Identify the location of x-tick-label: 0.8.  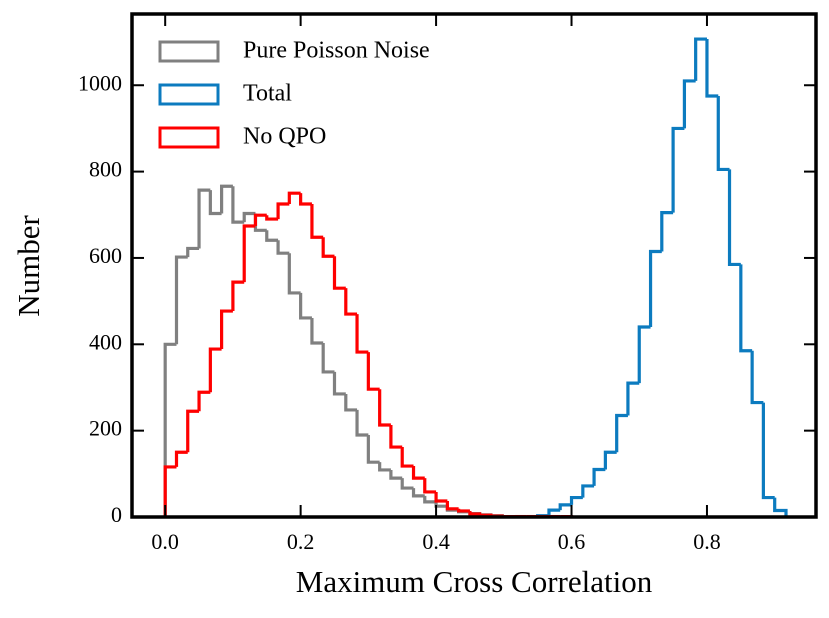
(707, 541).